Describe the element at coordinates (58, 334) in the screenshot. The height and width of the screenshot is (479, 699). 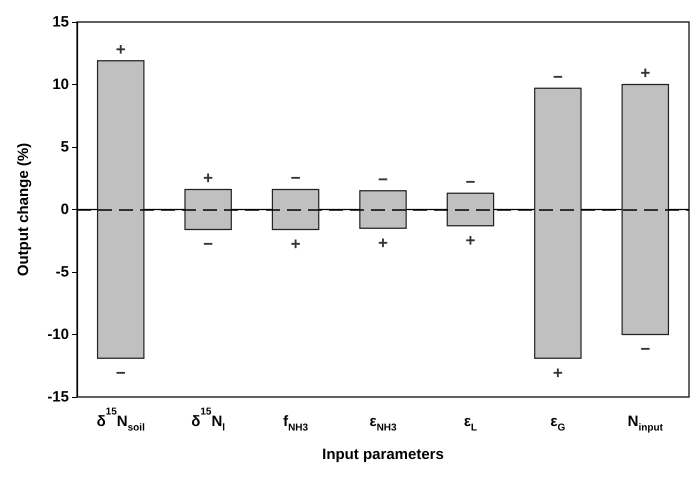
I see `y-tick-label: -10` at that location.